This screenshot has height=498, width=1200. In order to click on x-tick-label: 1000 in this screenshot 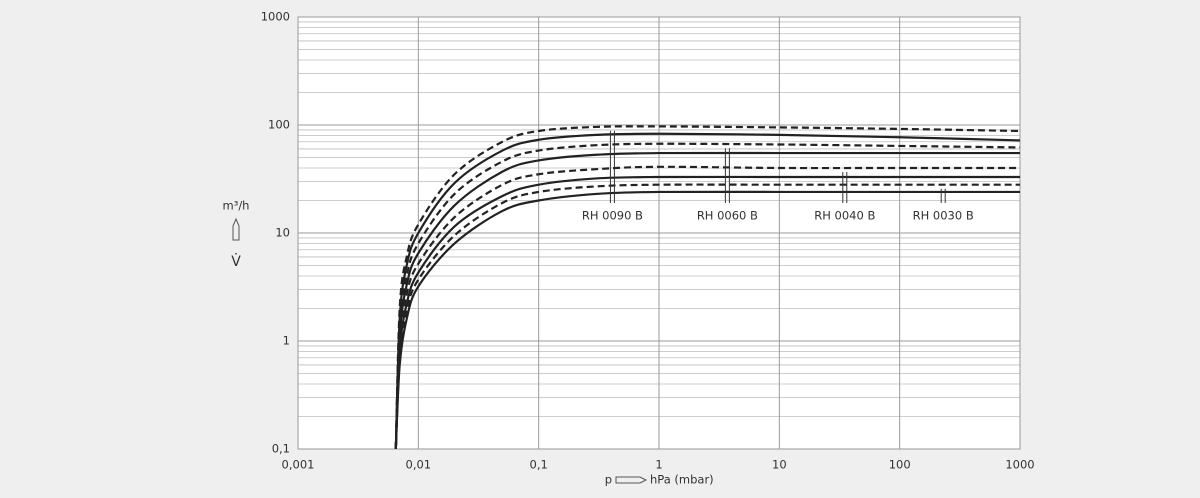, I will do `click(1019, 465)`.